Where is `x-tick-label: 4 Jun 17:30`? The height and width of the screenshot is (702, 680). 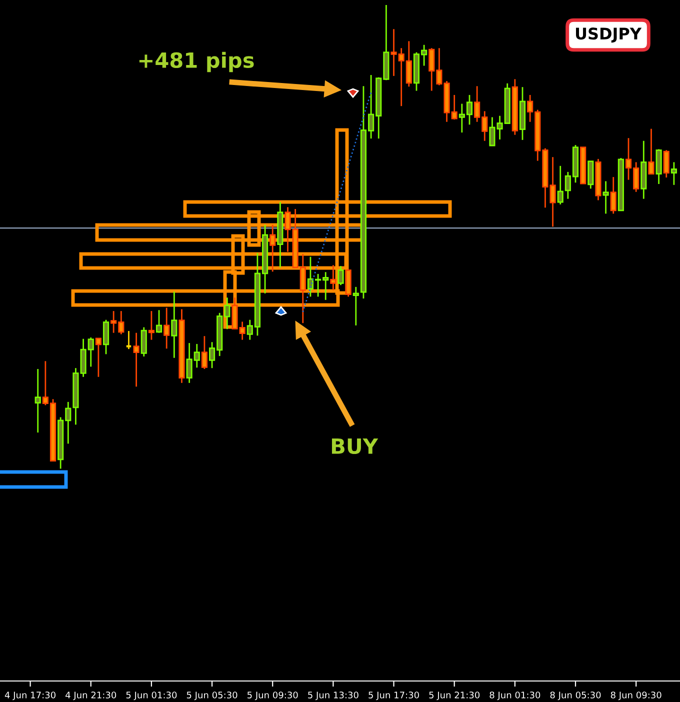 x-tick-label: 4 Jun 17:30 is located at coordinates (30, 696).